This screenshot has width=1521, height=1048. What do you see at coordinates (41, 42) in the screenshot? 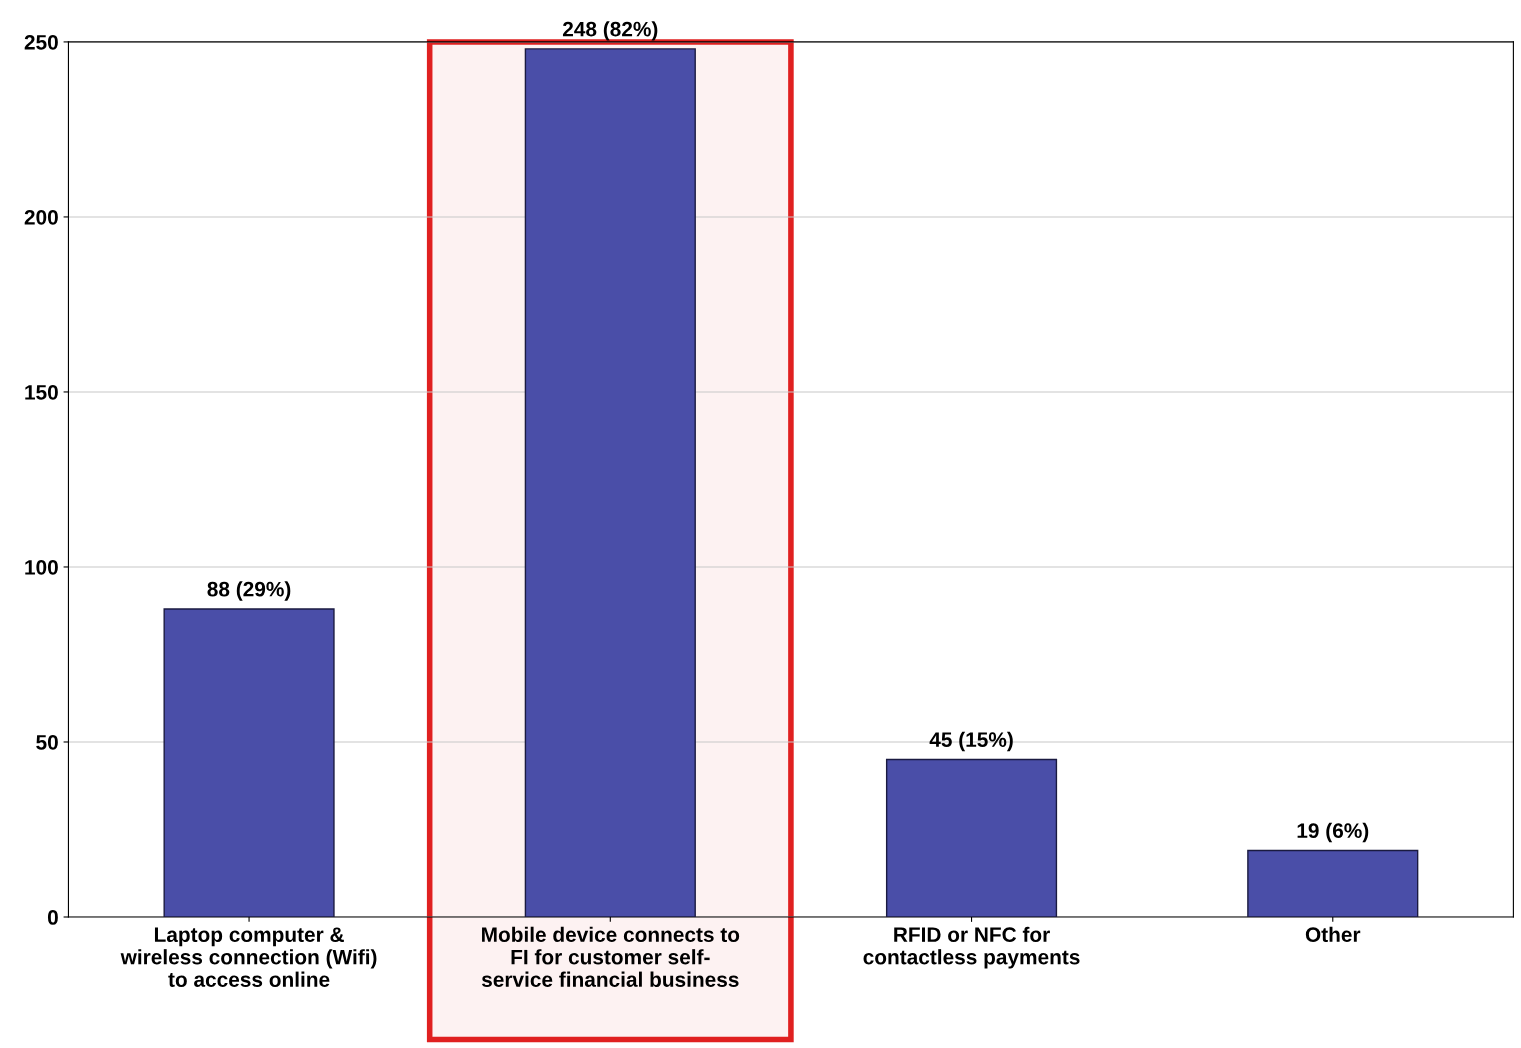
I see `y-tick-label: 250` at bounding box center [41, 42].